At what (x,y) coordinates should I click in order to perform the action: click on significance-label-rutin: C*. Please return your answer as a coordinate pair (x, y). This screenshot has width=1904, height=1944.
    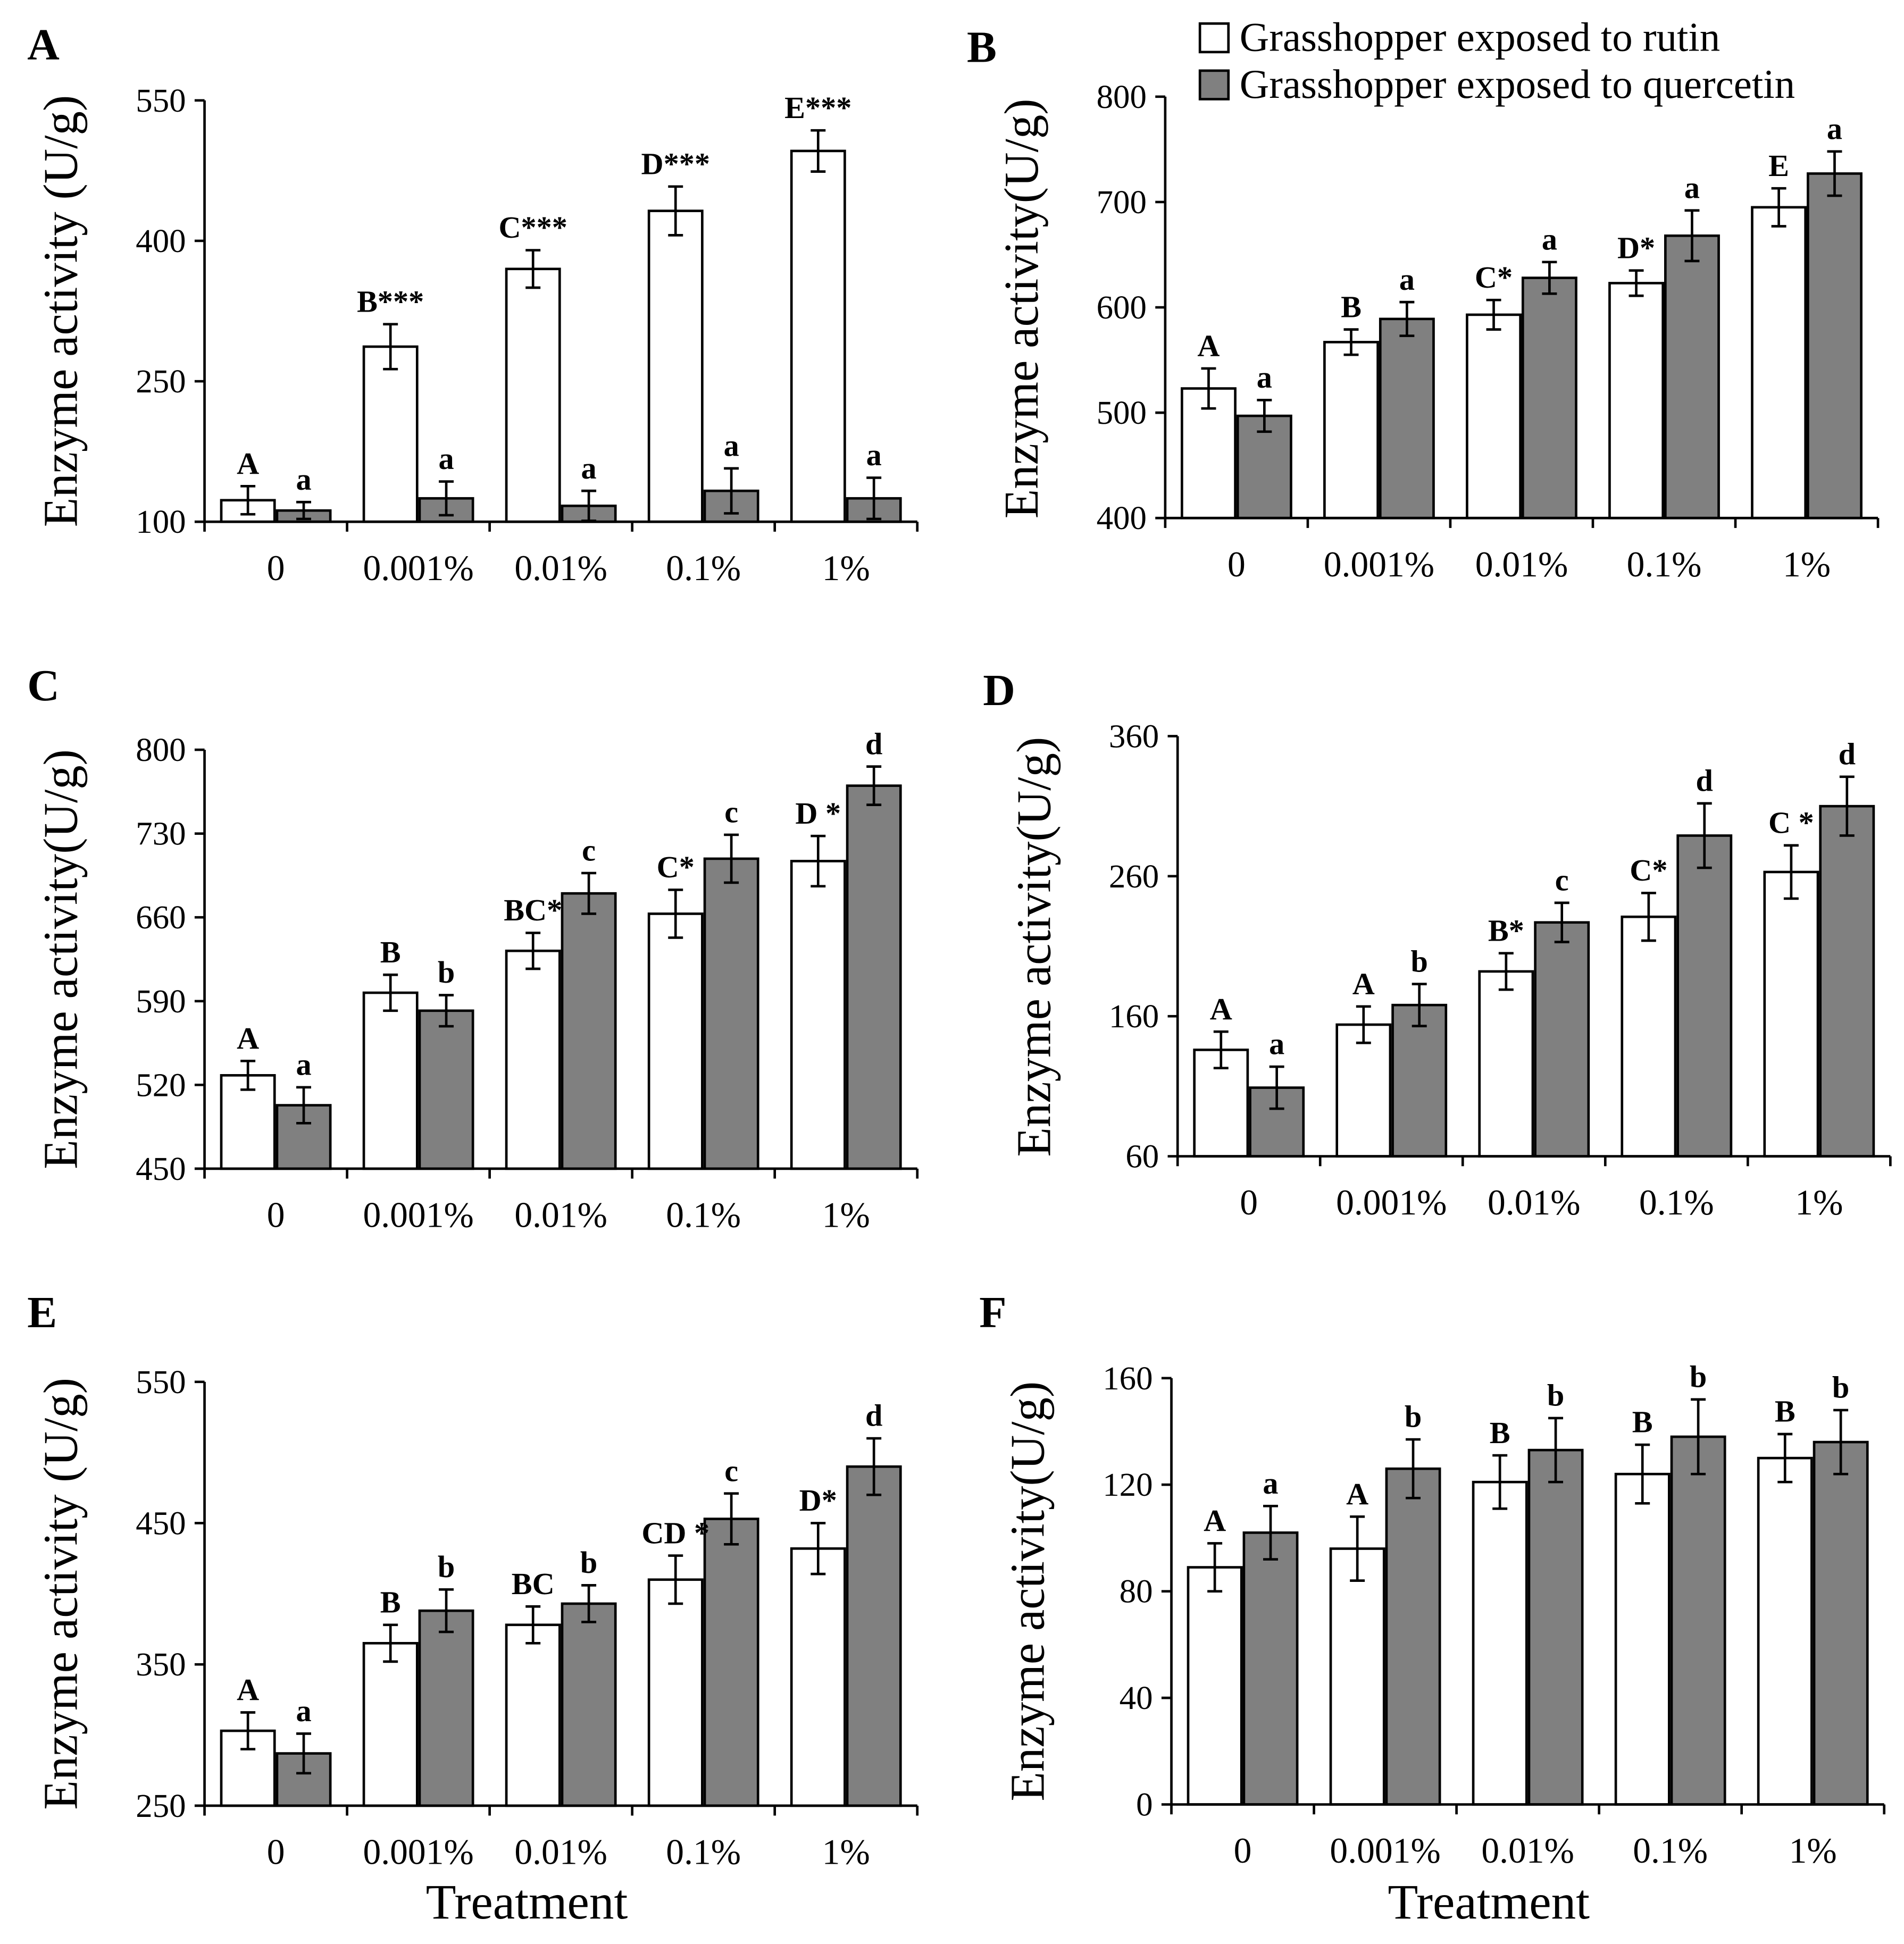
    Looking at the image, I should click on (676, 867).